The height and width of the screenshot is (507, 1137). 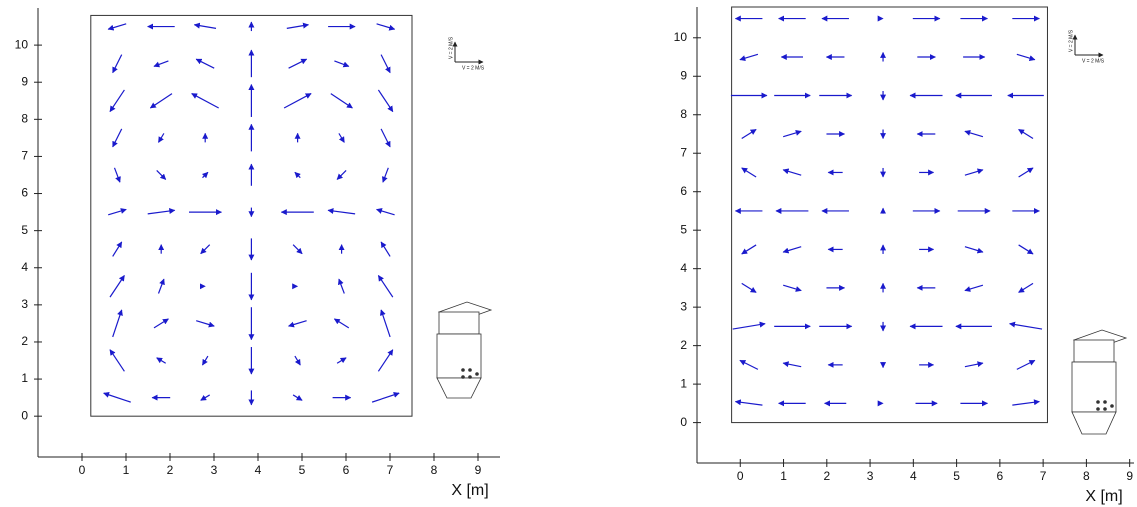 What do you see at coordinates (258, 470) in the screenshot?
I see `x-tick-label: 4` at bounding box center [258, 470].